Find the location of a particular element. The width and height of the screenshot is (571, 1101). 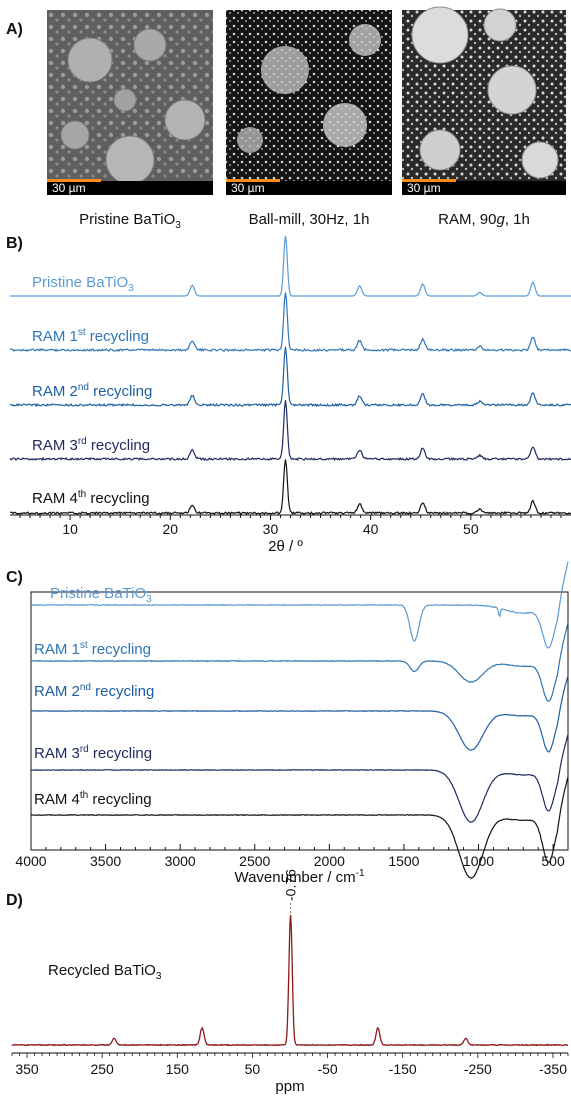

ftir-series-label: RAM 2nd recycling is located at coordinates (94, 691).